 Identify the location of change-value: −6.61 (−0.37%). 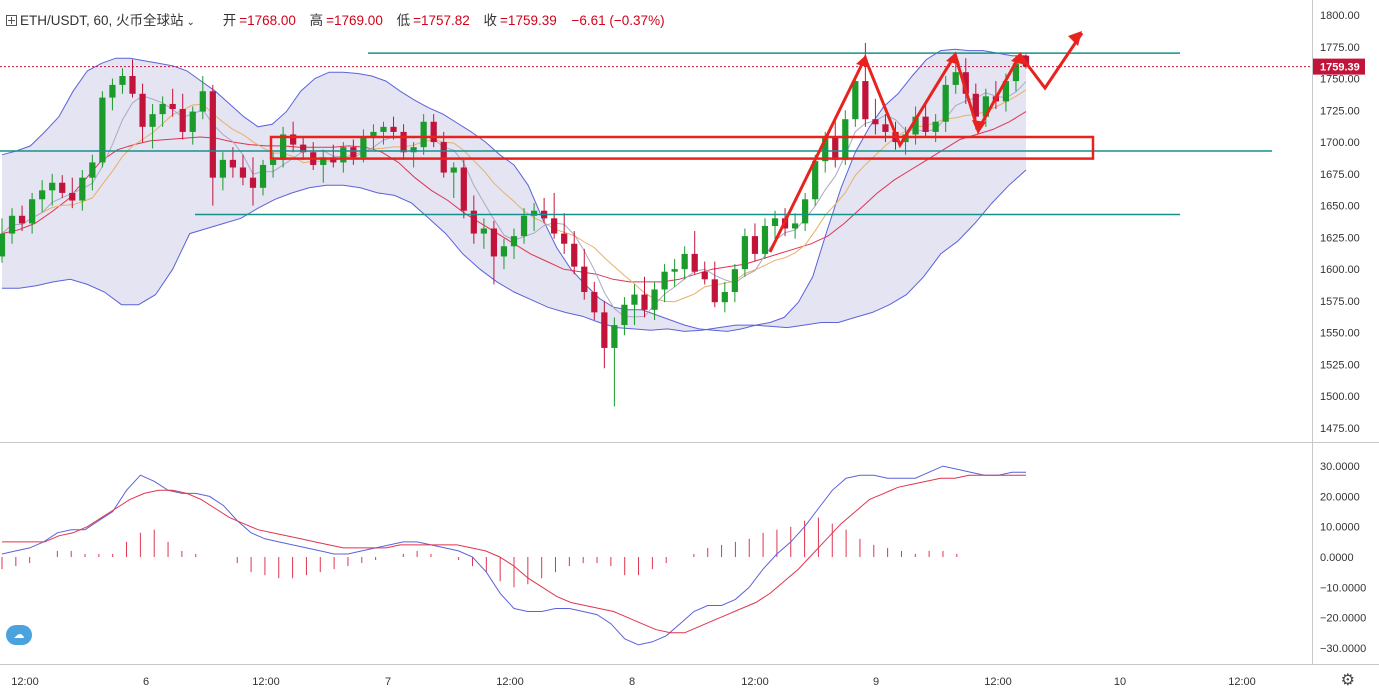
(618, 20).